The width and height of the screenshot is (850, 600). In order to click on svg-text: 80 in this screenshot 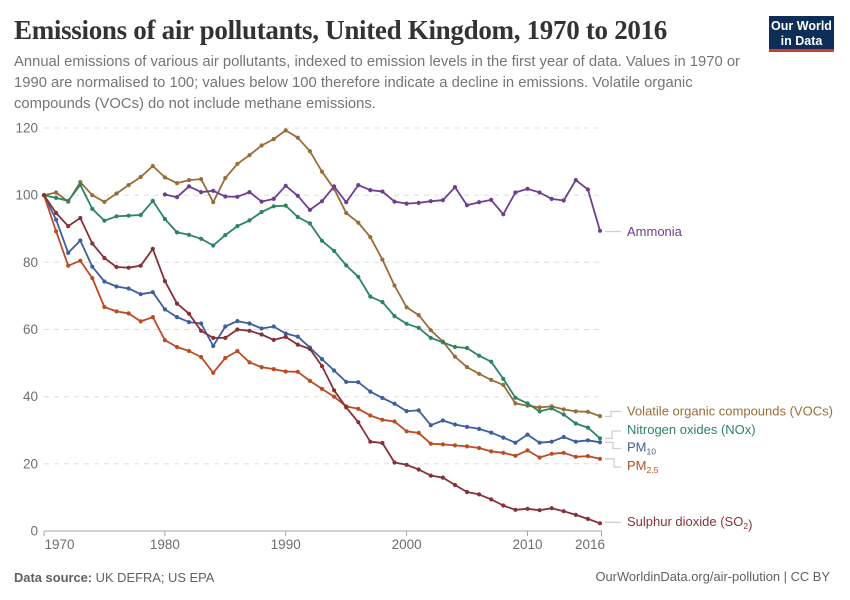, I will do `click(30, 262)`.